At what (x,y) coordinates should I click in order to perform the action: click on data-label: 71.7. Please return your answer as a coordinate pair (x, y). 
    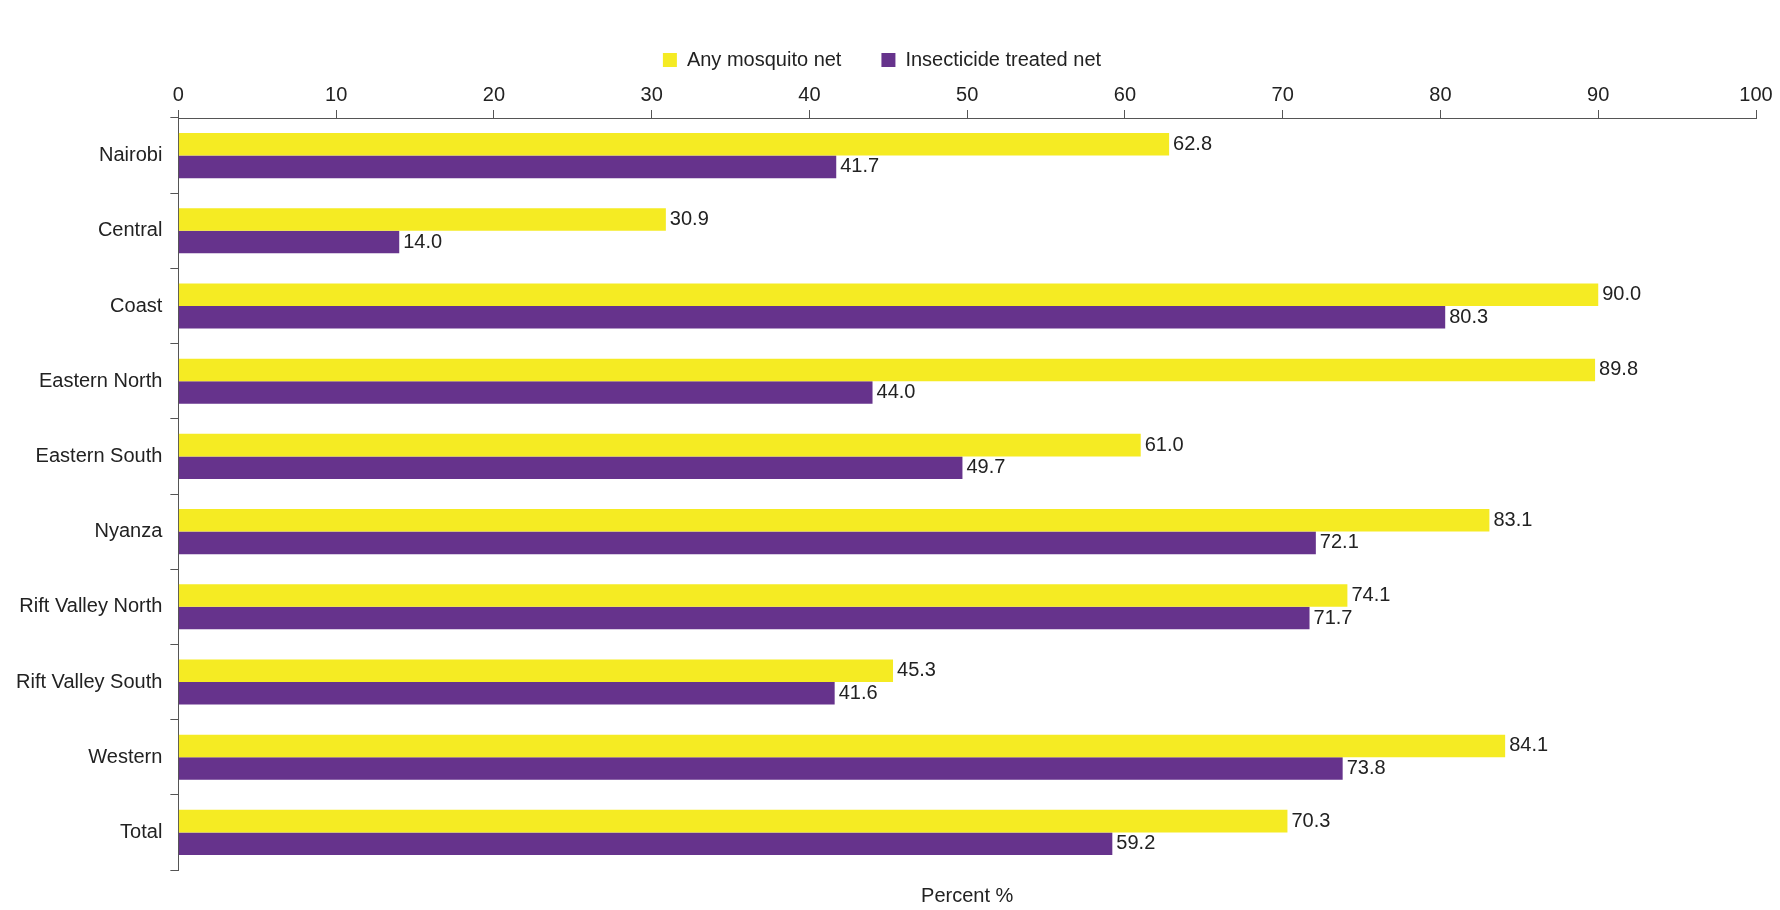
    Looking at the image, I should click on (1333, 616).